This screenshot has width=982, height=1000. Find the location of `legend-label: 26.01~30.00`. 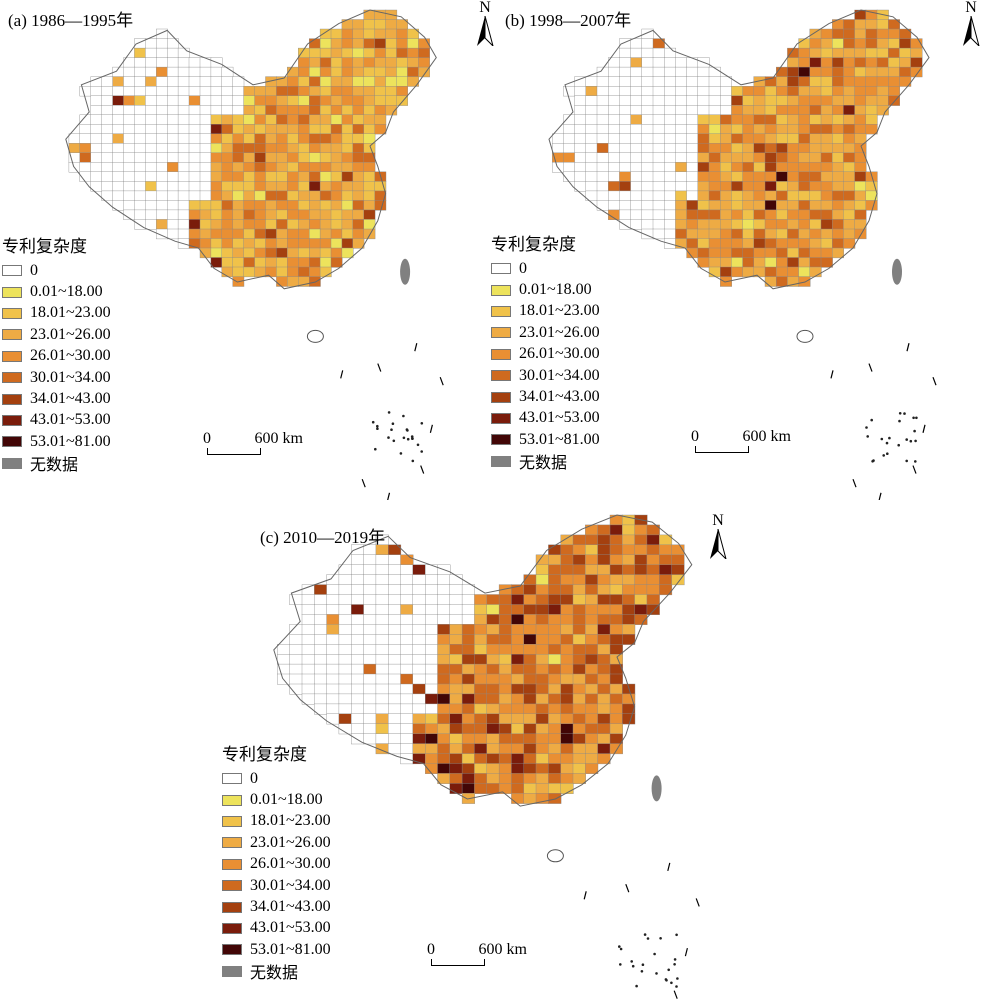

legend-label: 26.01~30.00 is located at coordinates (559, 354).